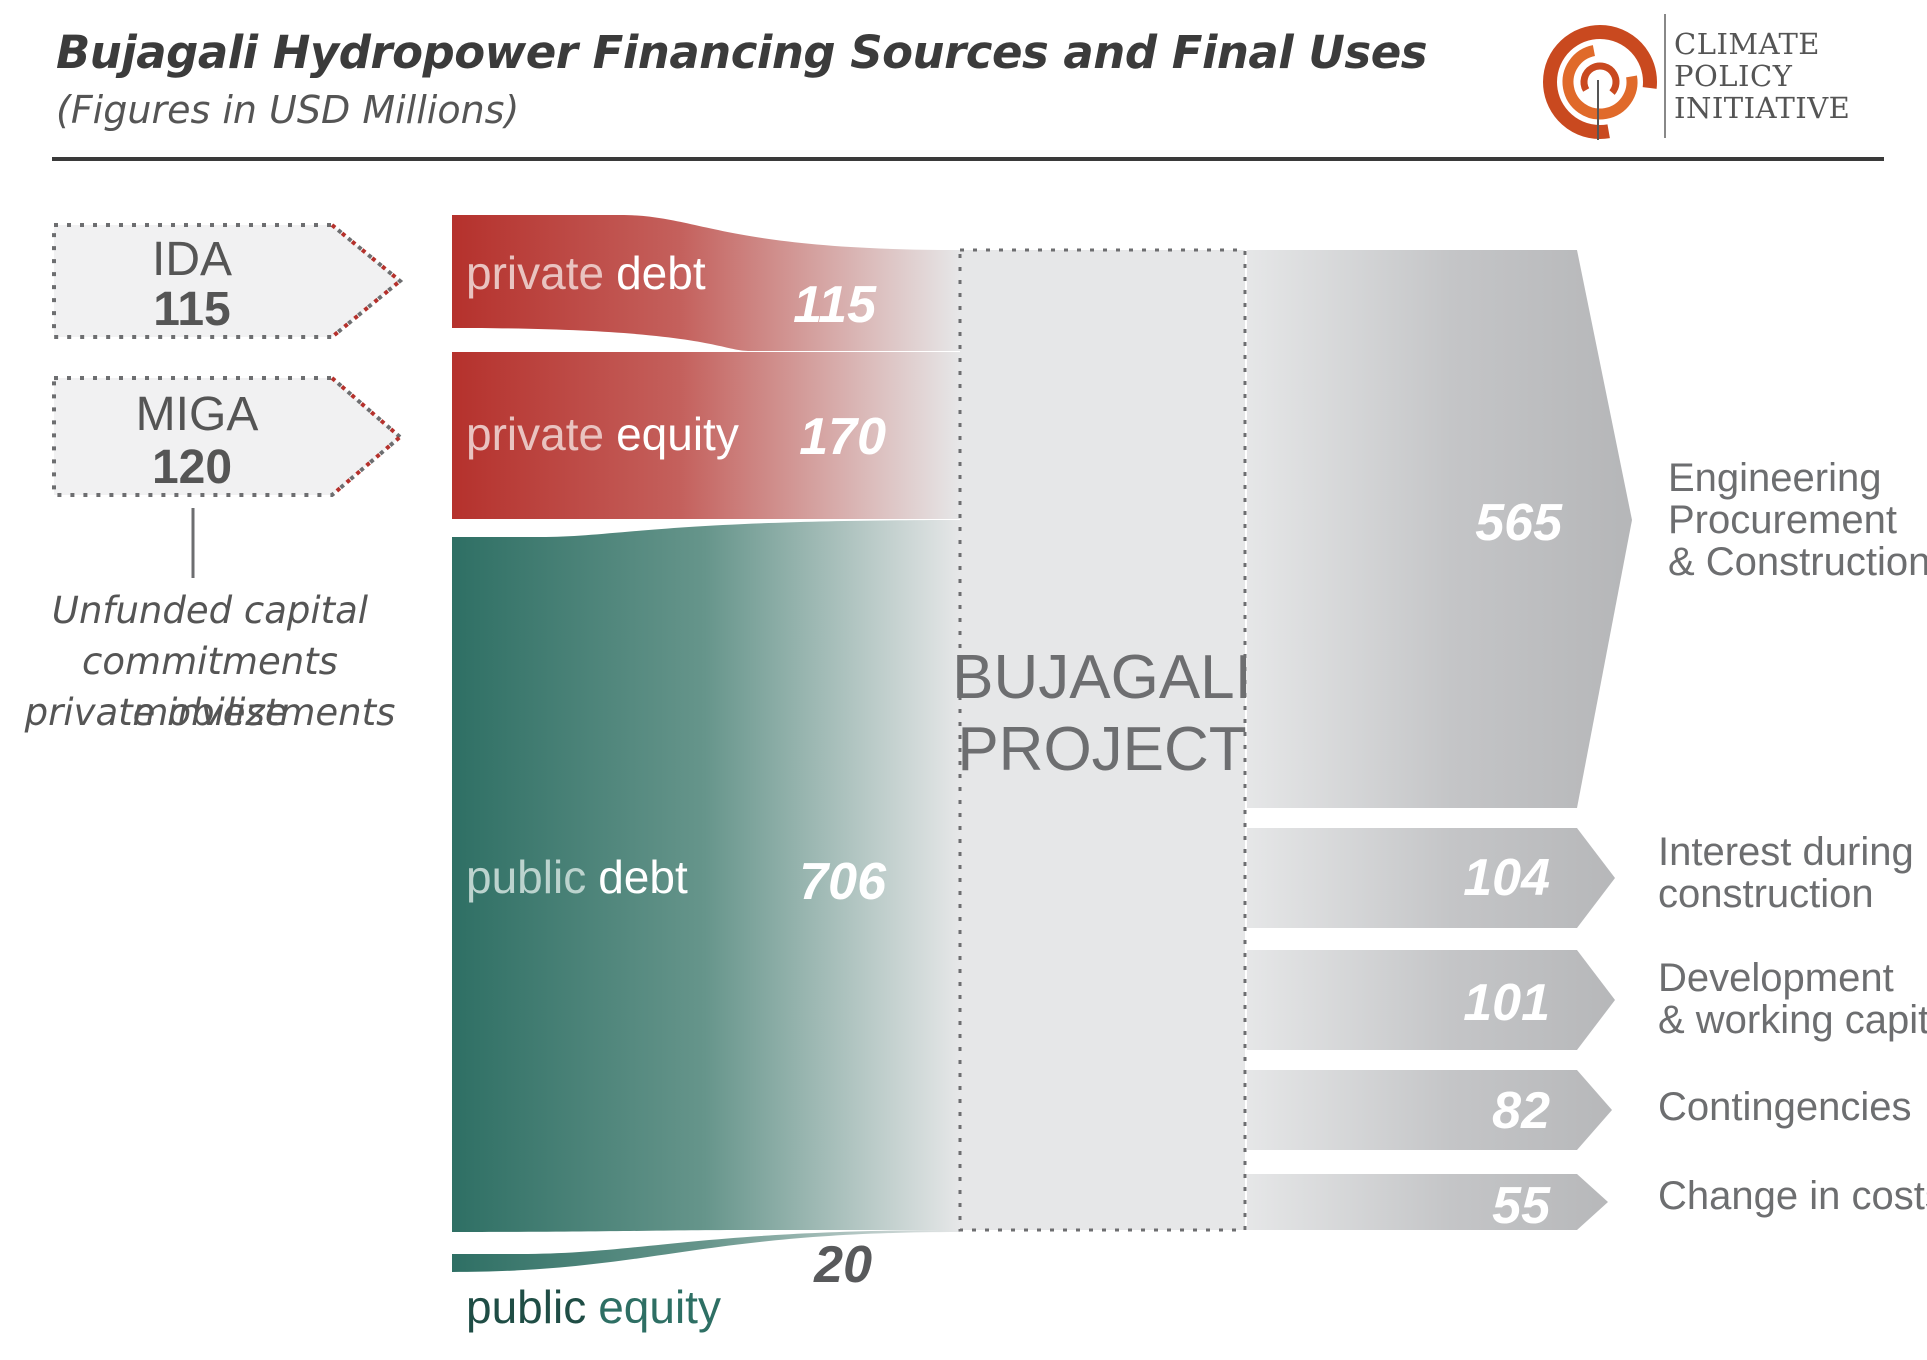  Describe the element at coordinates (602, 434) in the screenshot. I see `source-label-private-equity: private equity` at that location.